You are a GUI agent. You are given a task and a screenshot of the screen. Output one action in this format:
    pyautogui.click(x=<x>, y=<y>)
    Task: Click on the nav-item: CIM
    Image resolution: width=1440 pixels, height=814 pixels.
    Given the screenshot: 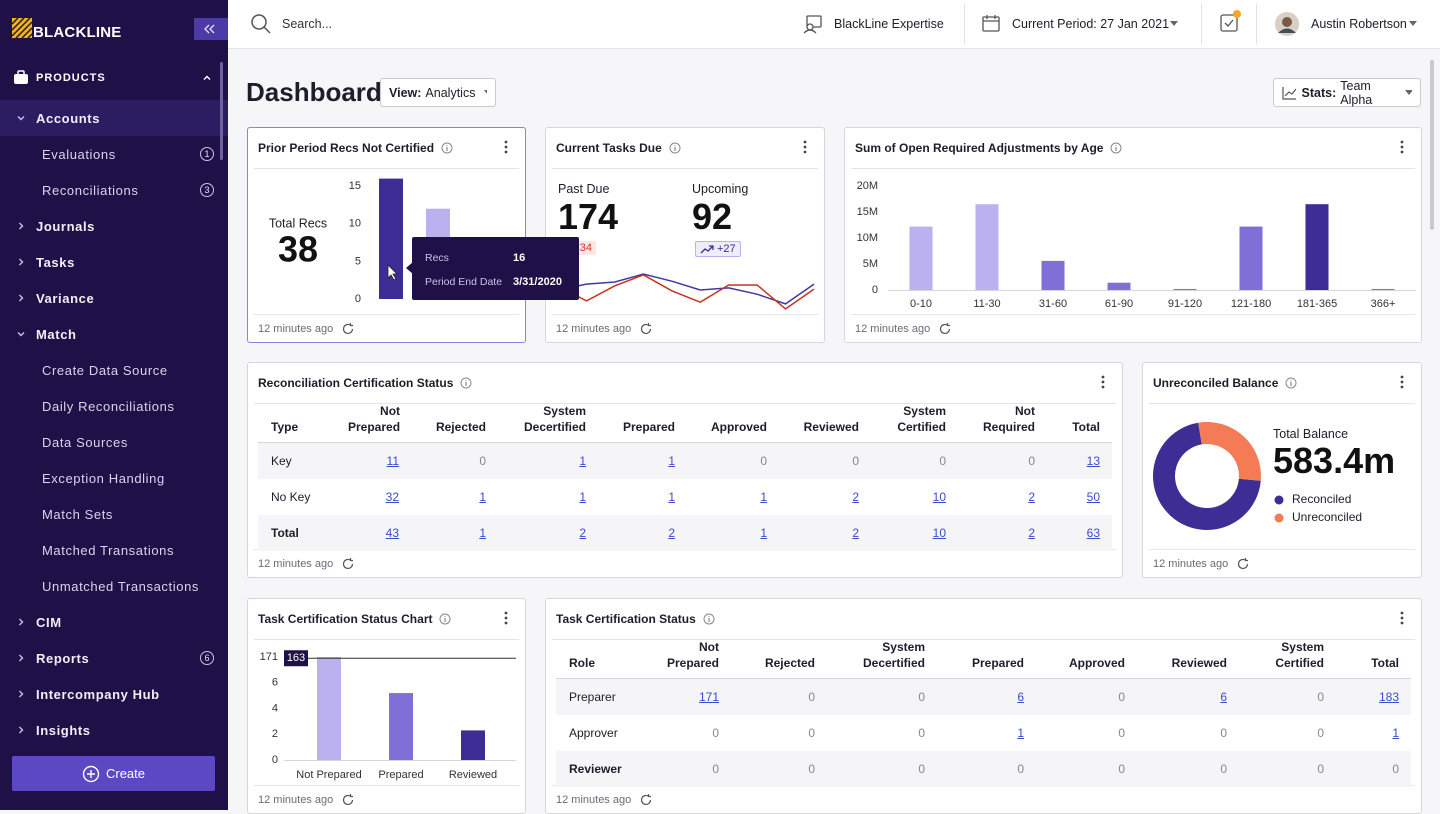 What is the action you would take?
    pyautogui.click(x=114, y=622)
    